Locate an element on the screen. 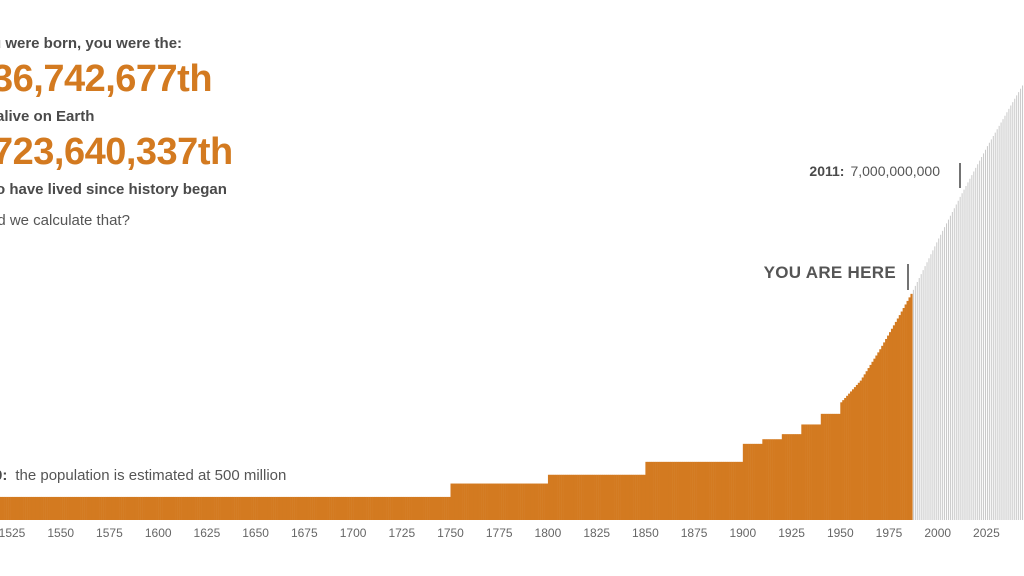 The image size is (1024, 576). bar-past-1983 is located at coordinates (905, 412).